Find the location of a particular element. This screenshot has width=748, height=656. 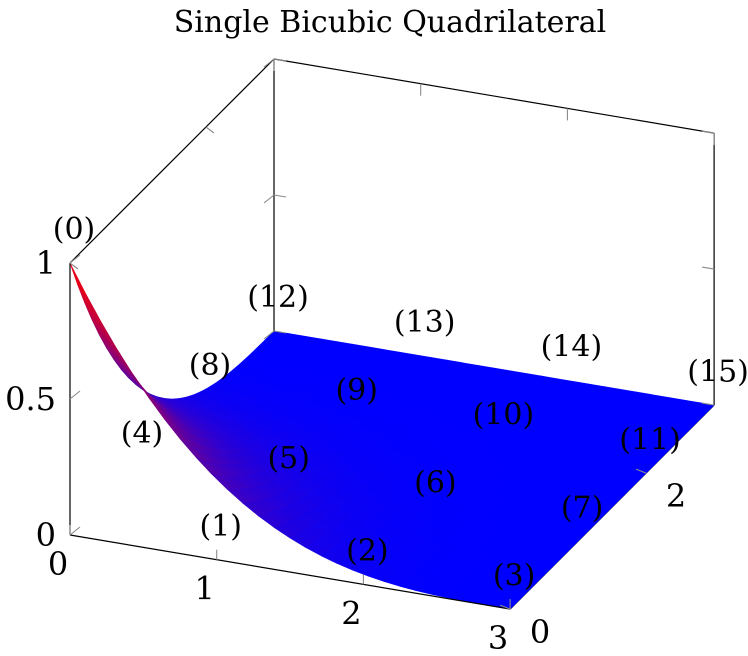

x-tick-label: 2 is located at coordinates (351, 613).